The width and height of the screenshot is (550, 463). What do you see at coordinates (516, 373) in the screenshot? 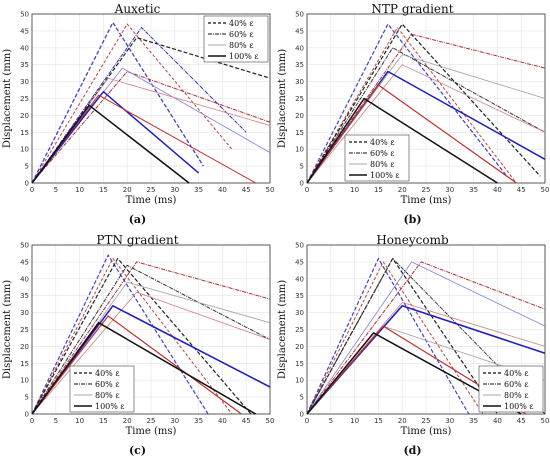
I see `legend-label: 40% ε` at bounding box center [516, 373].